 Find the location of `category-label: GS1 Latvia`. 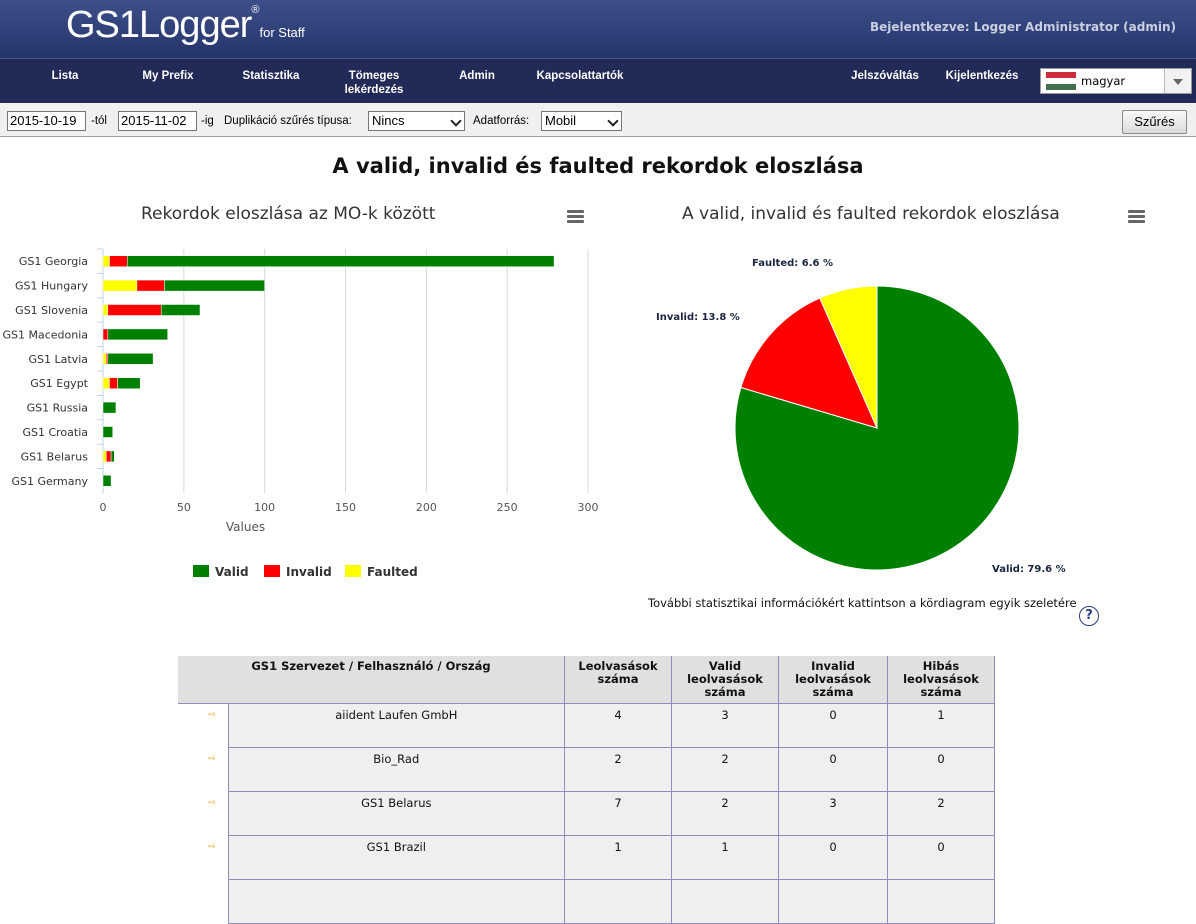

category-label: GS1 Latvia is located at coordinates (59, 359).